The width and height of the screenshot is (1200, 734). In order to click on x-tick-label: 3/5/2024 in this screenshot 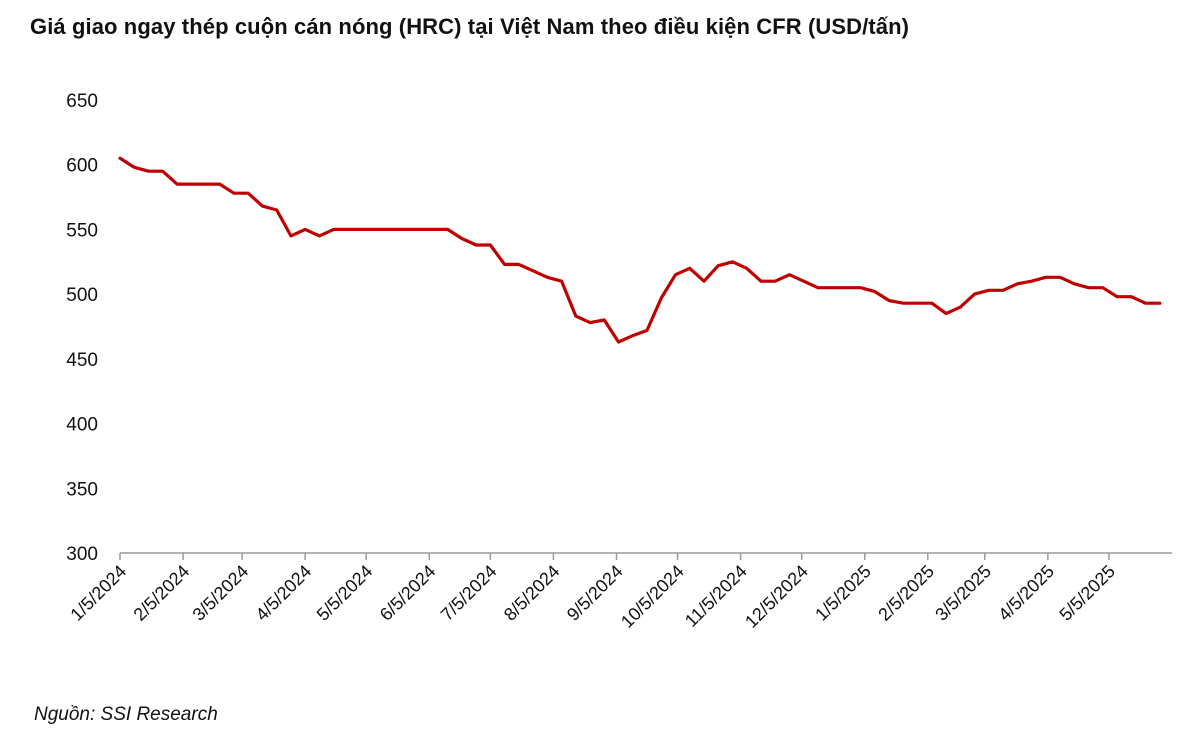, I will do `click(221, 593)`.